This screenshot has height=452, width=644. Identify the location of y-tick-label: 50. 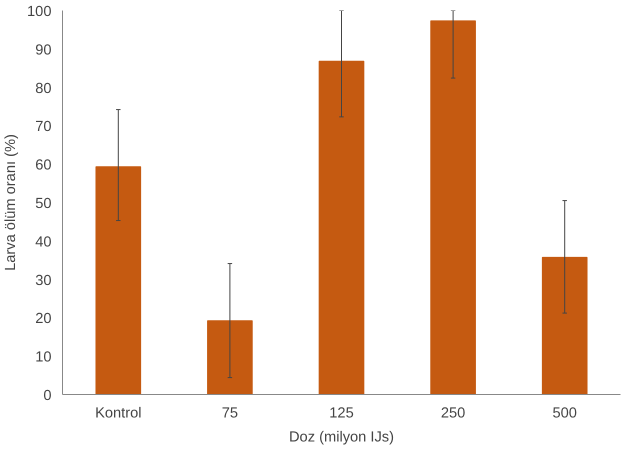
(43, 204).